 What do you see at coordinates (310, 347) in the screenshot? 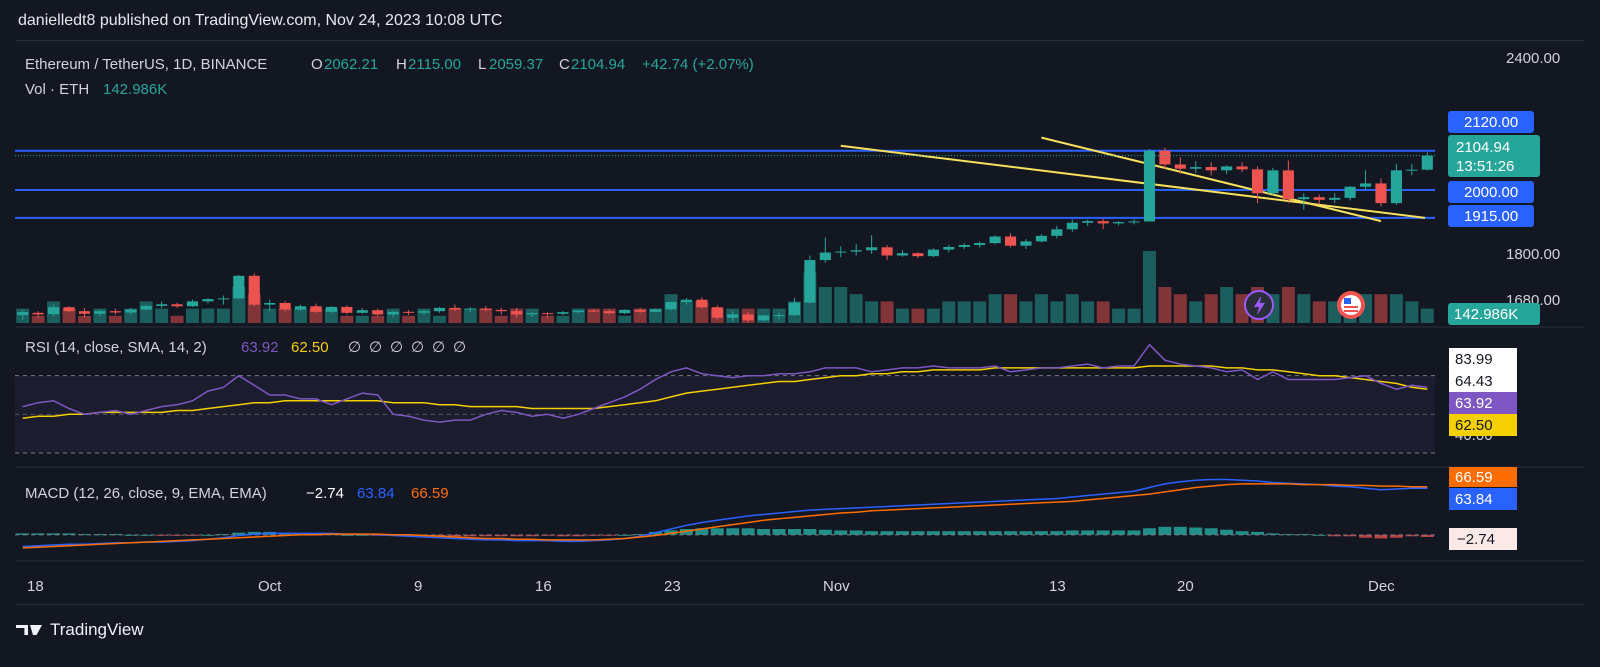
I see `rsi-sma-value: 62.50` at bounding box center [310, 347].